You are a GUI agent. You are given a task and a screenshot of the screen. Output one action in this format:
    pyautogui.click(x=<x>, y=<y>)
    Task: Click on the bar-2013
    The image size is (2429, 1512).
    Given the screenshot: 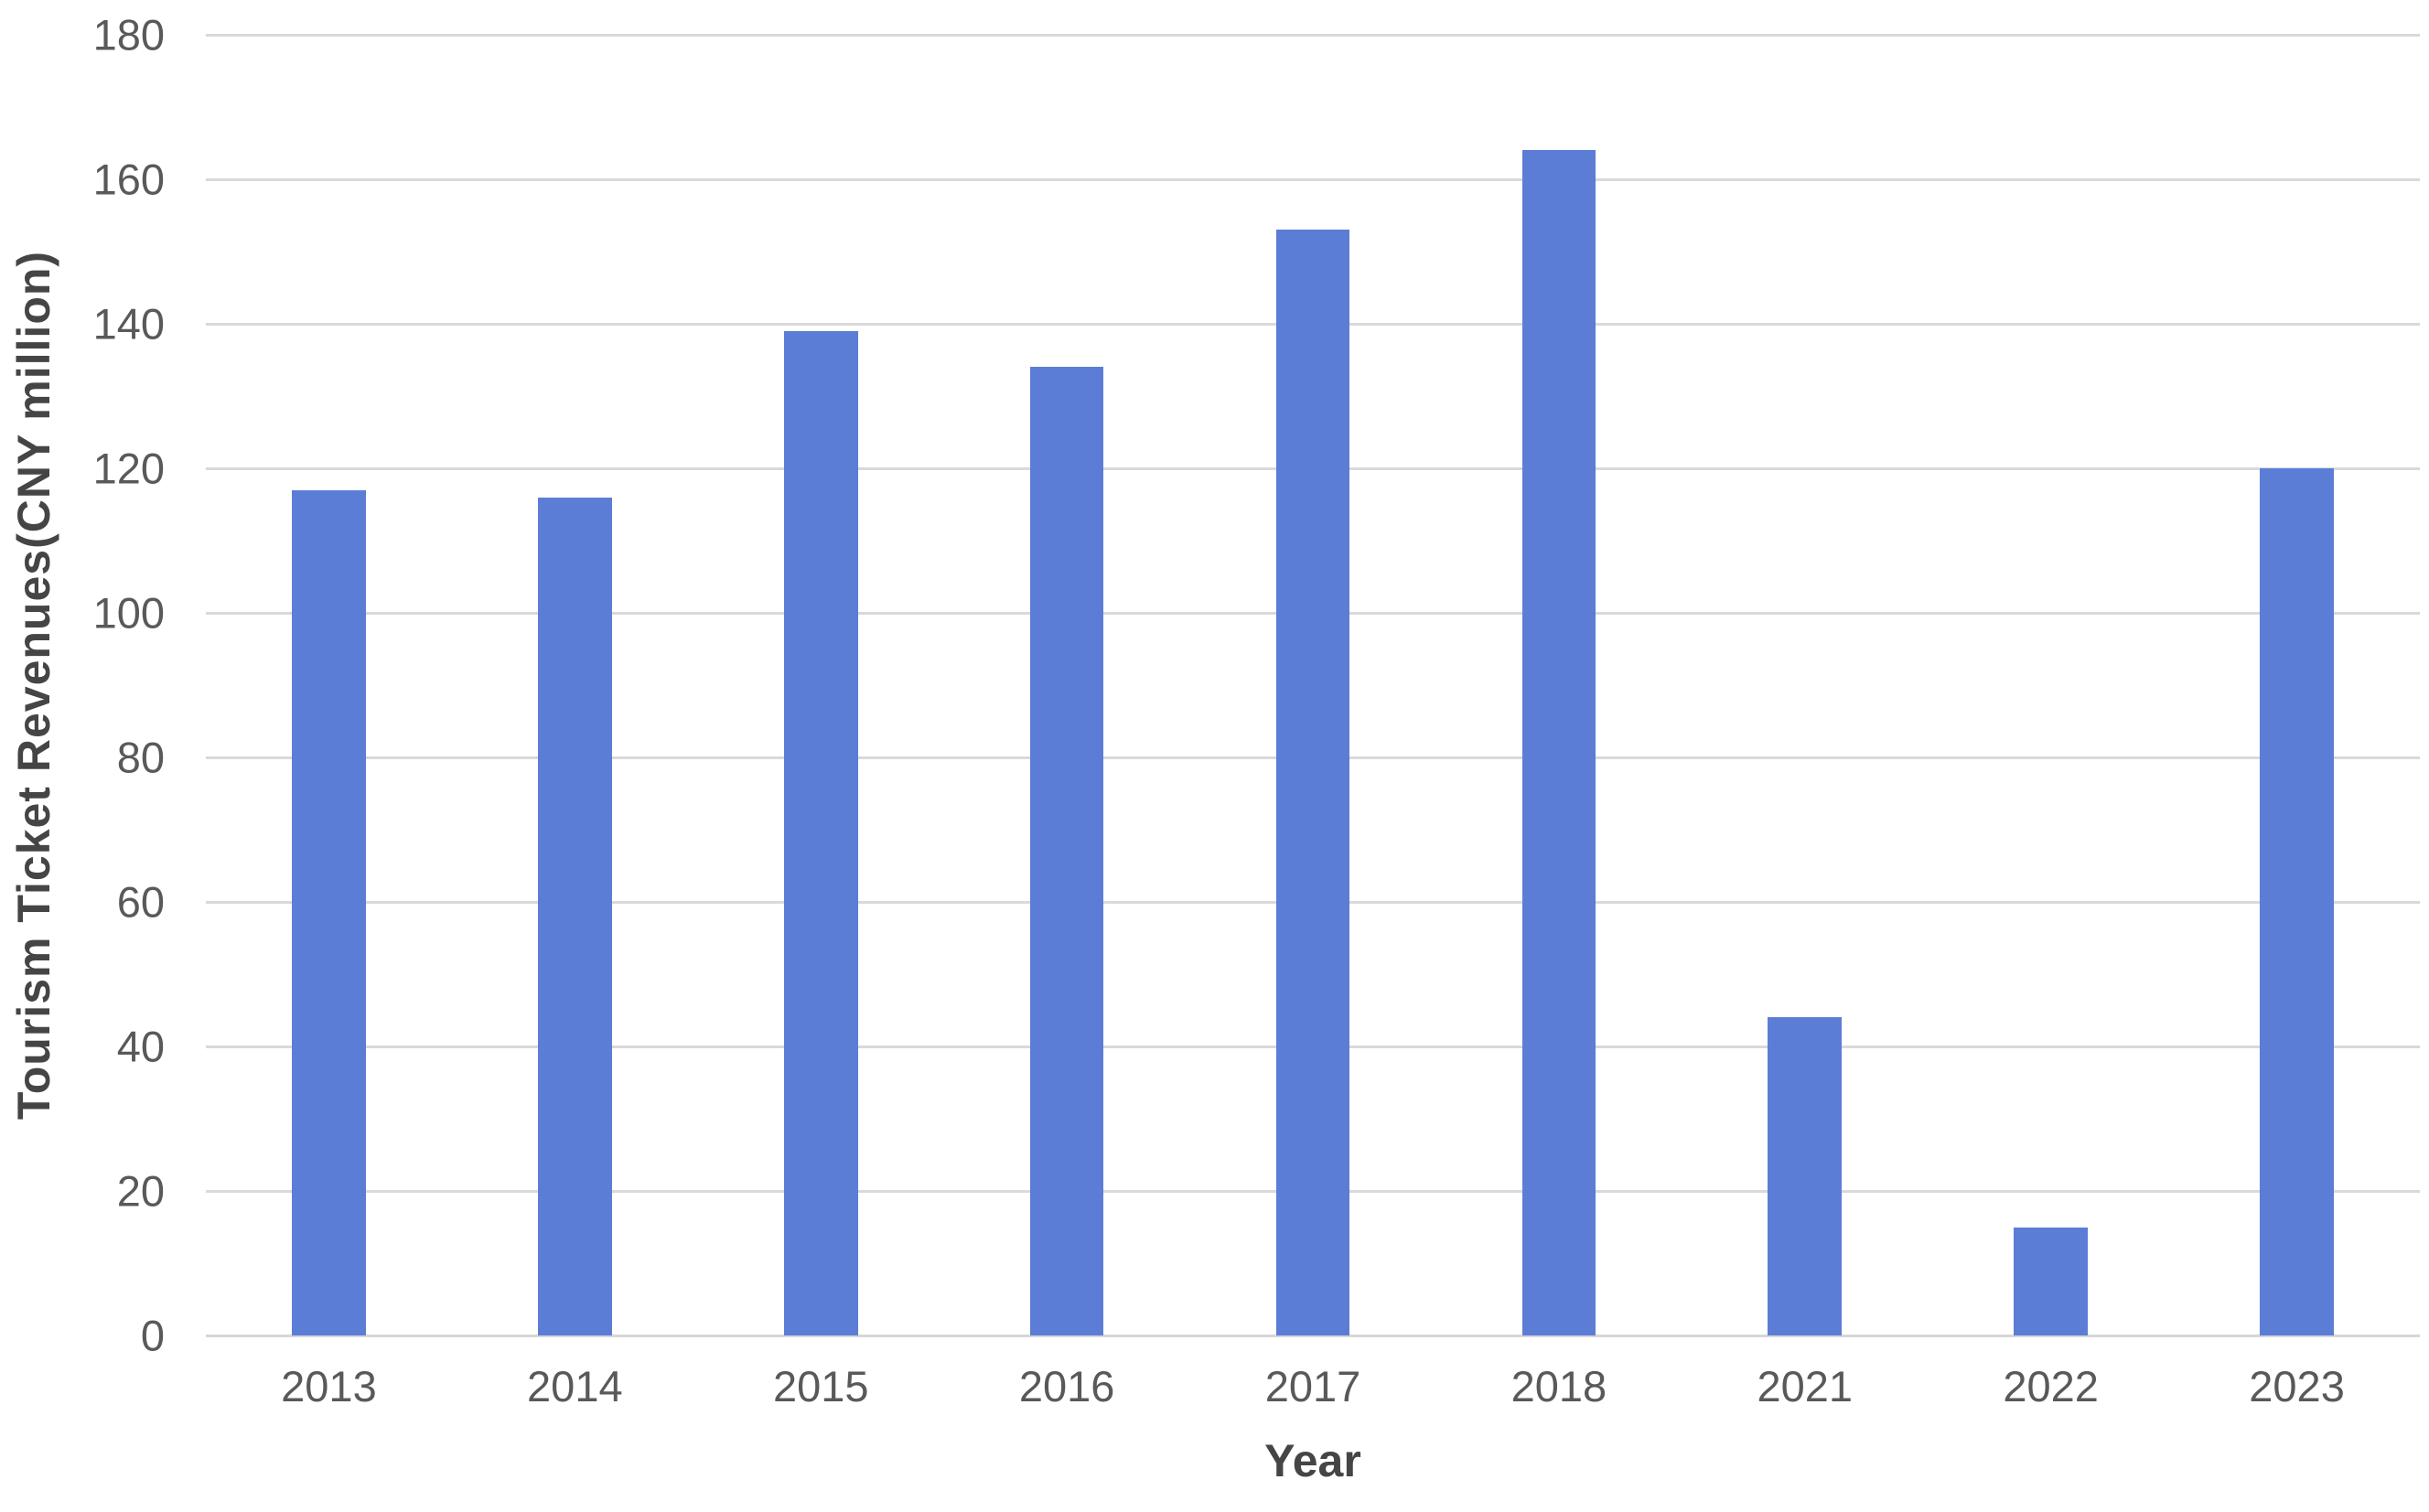 What is the action you would take?
    pyautogui.click(x=329, y=912)
    